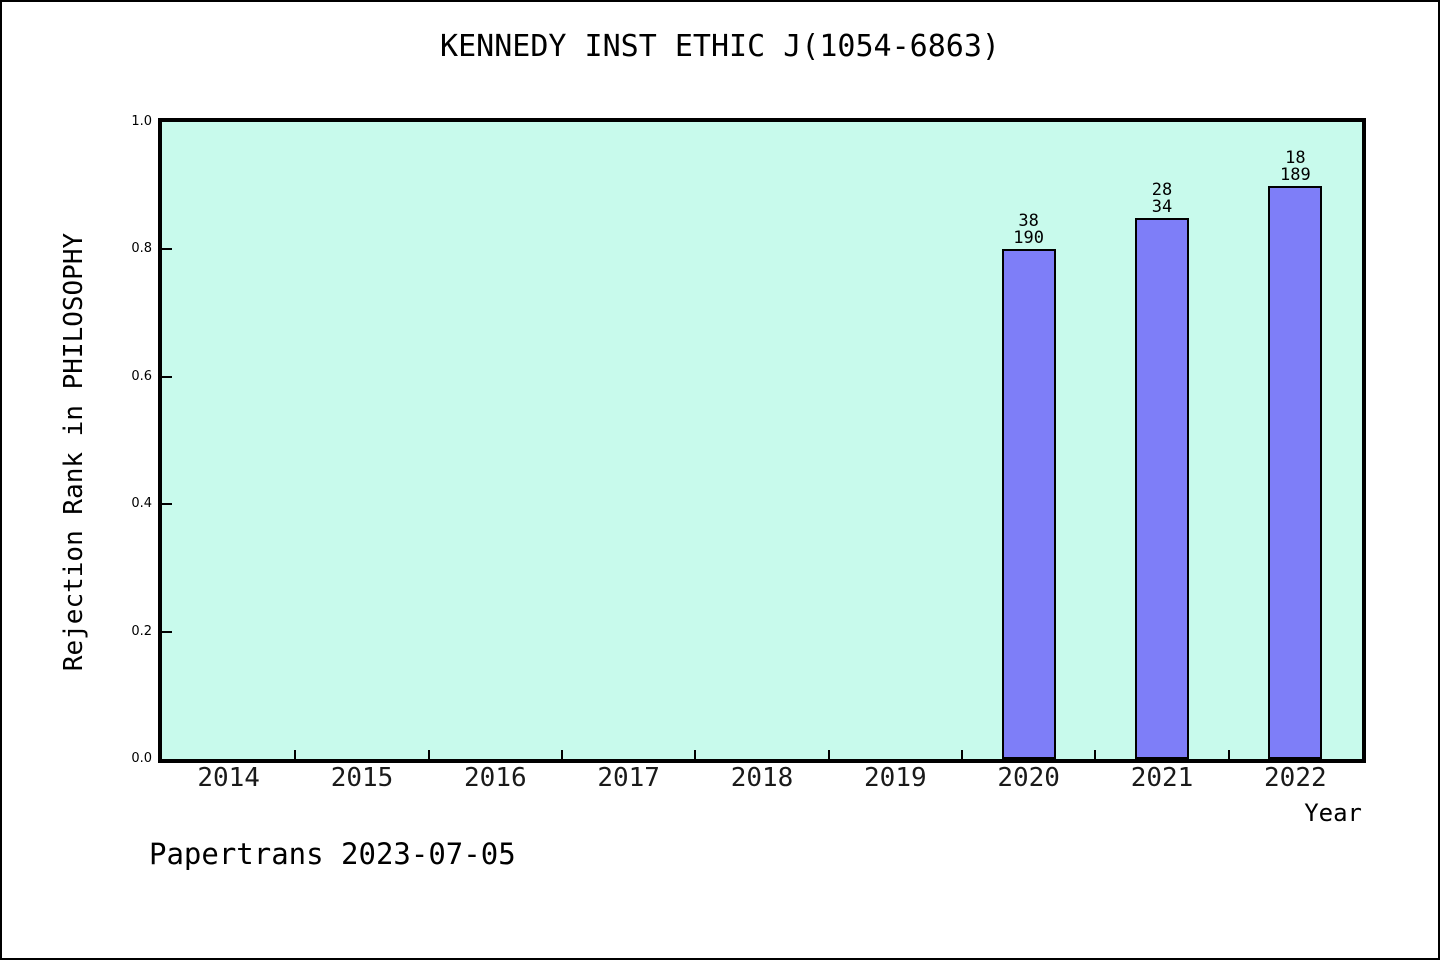  I want to click on bar-value-line: 190, so click(1029, 238).